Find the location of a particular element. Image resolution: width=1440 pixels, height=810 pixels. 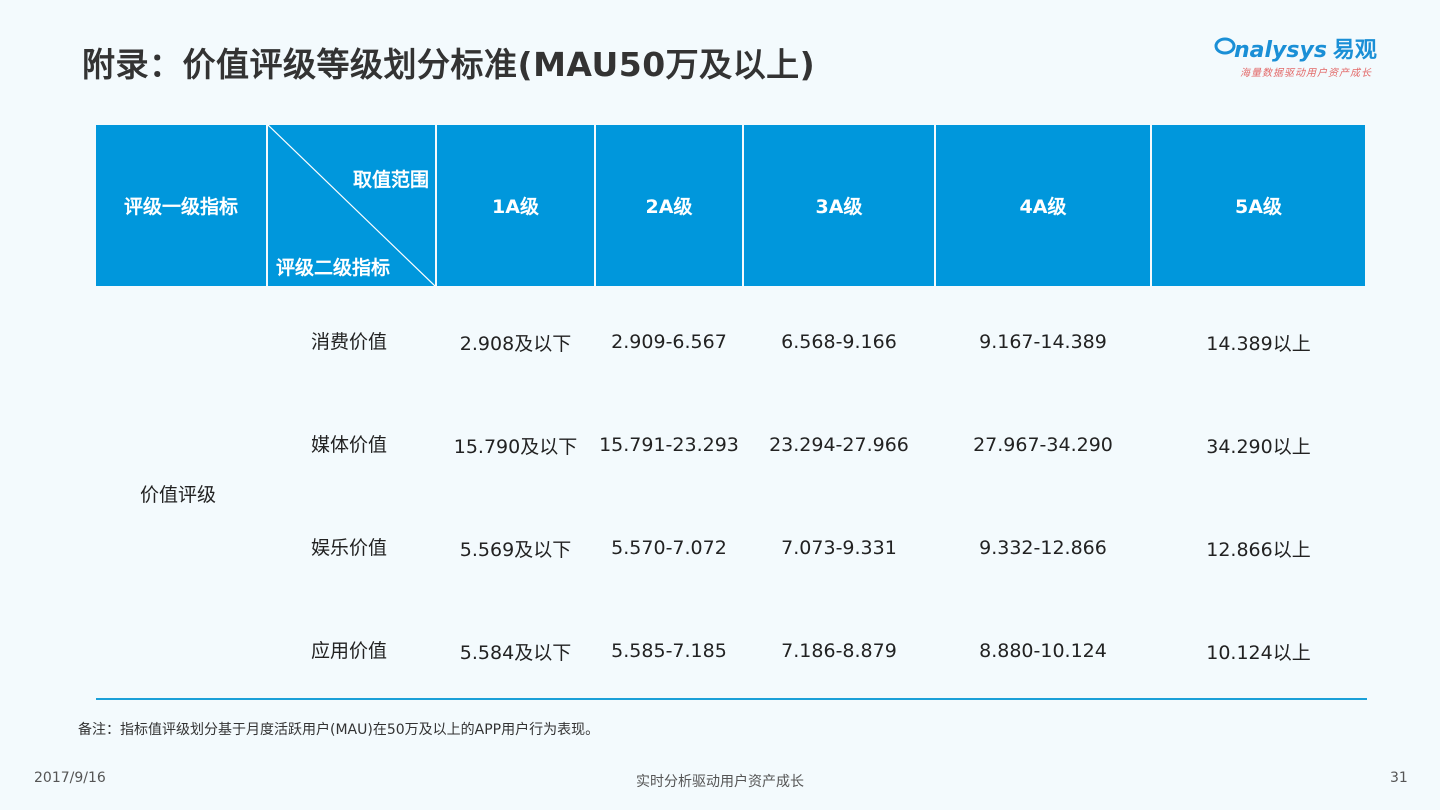

row-label: 娱乐价值 is located at coordinates (349, 547).